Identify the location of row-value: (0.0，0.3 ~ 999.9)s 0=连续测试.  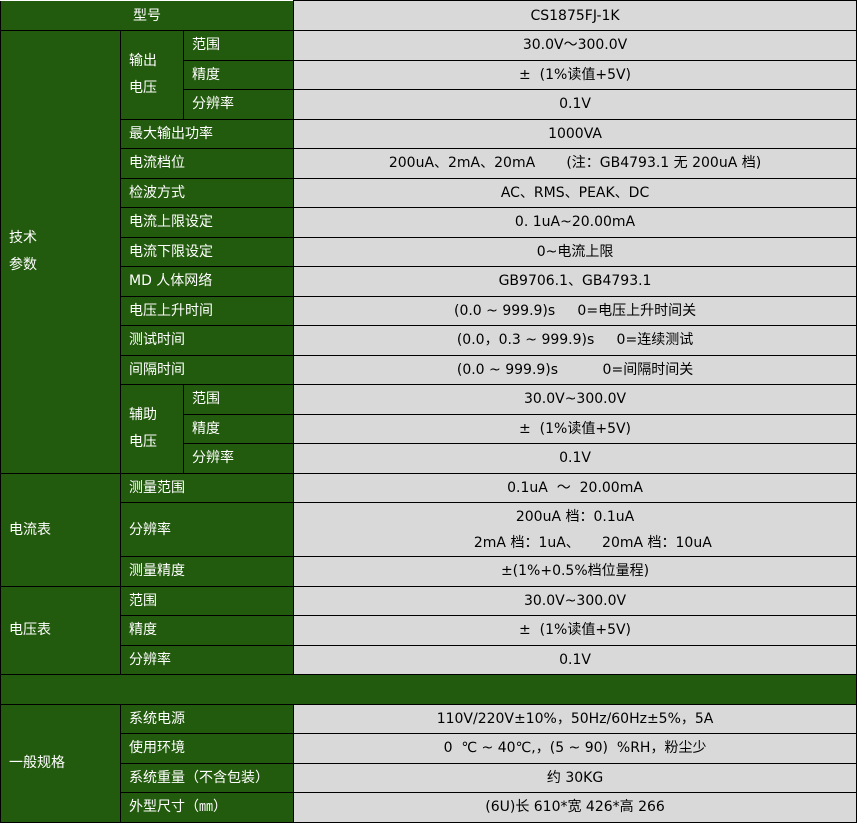
(575, 340).